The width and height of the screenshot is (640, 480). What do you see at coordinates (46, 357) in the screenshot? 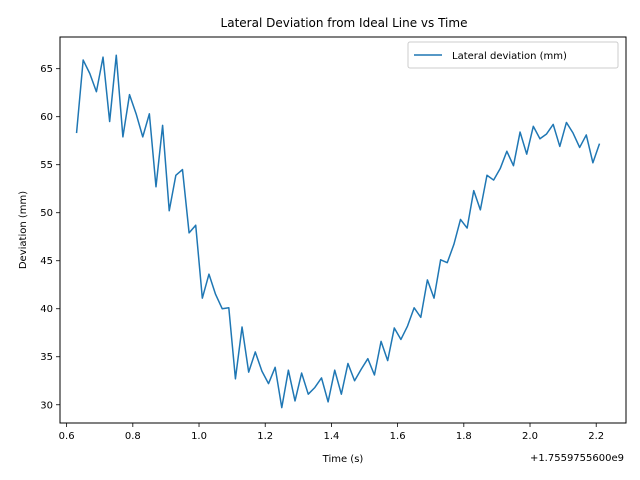
I see `y-tick-label: 35` at bounding box center [46, 357].